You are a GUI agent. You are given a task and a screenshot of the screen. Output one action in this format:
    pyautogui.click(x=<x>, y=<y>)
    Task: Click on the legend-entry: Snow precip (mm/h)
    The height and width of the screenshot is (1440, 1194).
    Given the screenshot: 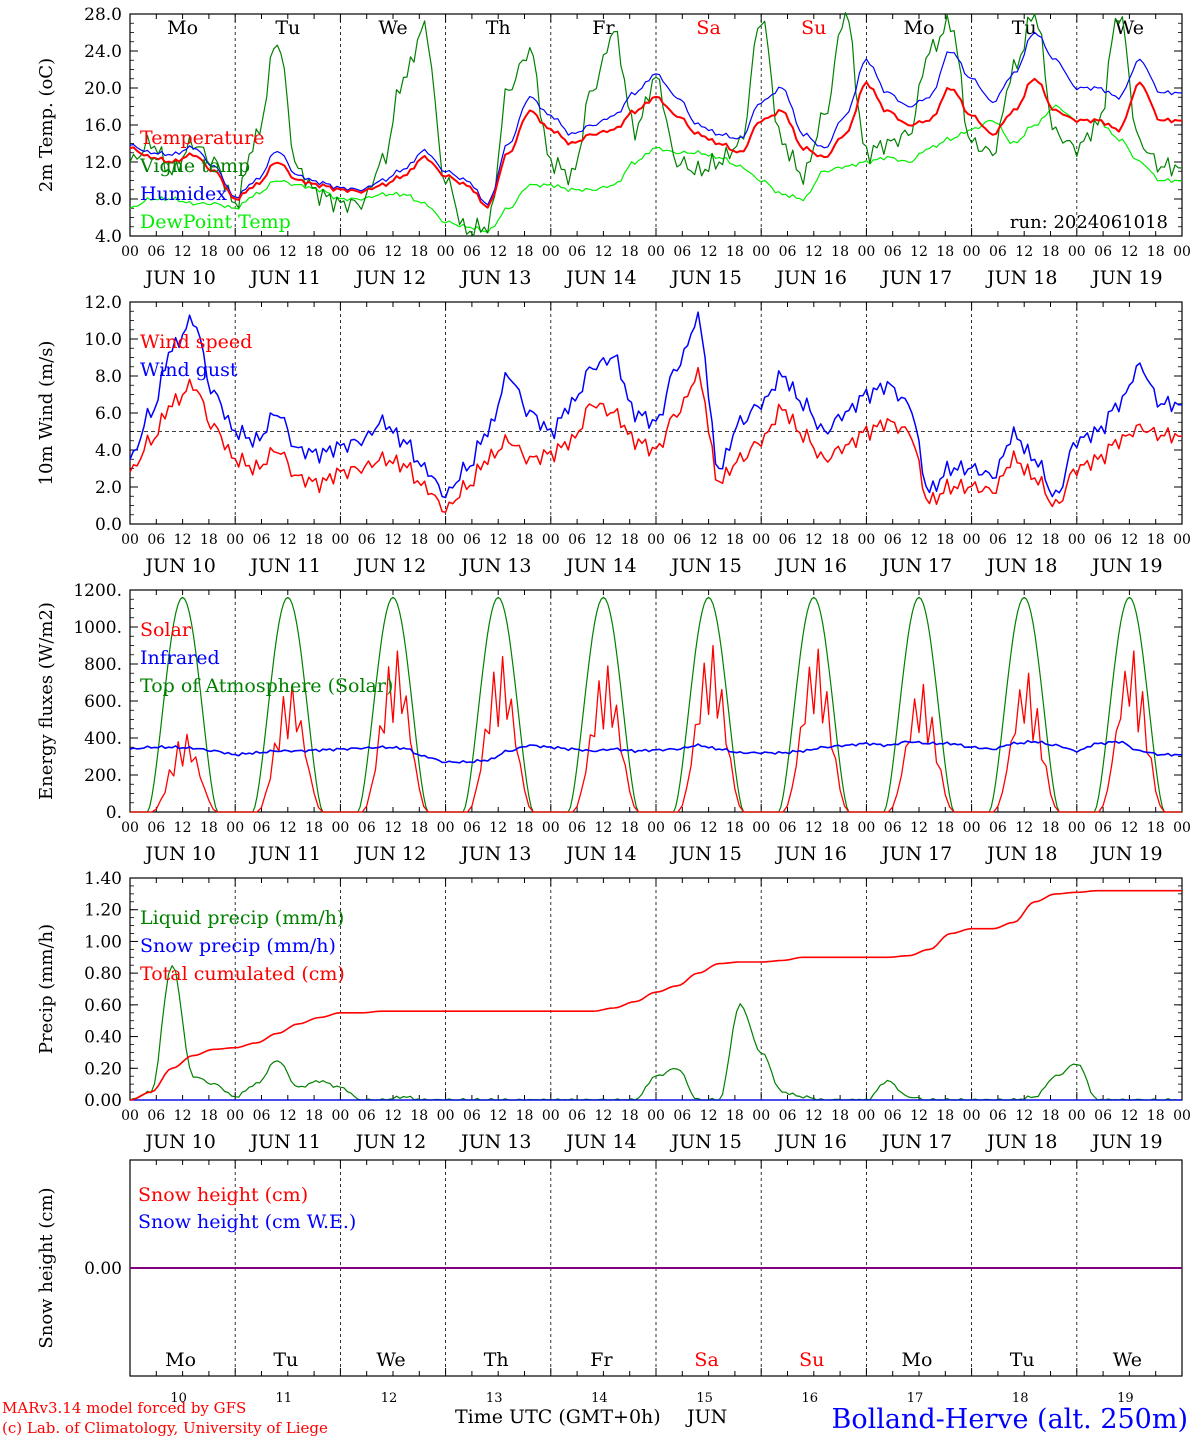 What is the action you would take?
    pyautogui.click(x=238, y=946)
    